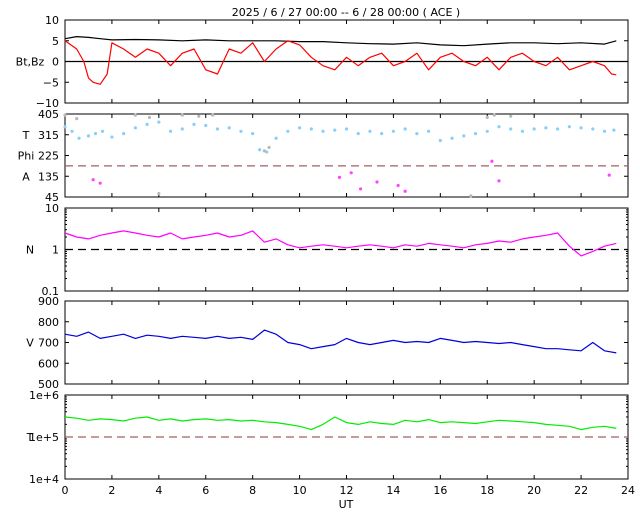 The image size is (640, 512). What do you see at coordinates (55, 41) in the screenshot?
I see `y-tick-label: 5` at bounding box center [55, 41].